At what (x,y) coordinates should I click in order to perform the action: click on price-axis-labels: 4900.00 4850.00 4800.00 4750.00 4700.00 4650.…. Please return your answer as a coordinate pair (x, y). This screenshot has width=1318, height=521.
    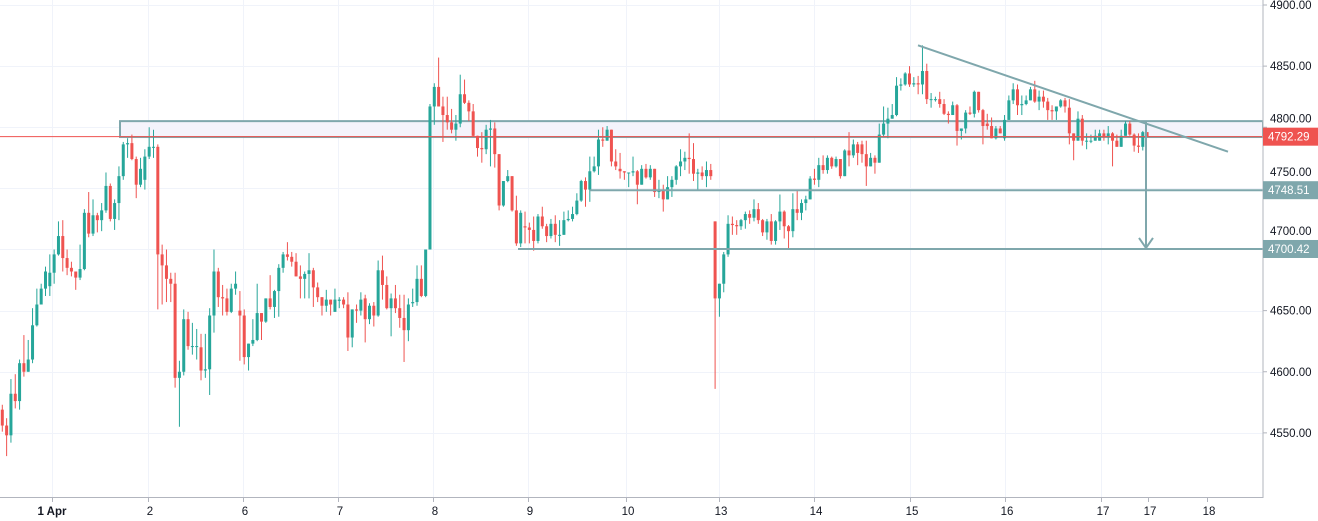
    Looking at the image, I should click on (1287, 220).